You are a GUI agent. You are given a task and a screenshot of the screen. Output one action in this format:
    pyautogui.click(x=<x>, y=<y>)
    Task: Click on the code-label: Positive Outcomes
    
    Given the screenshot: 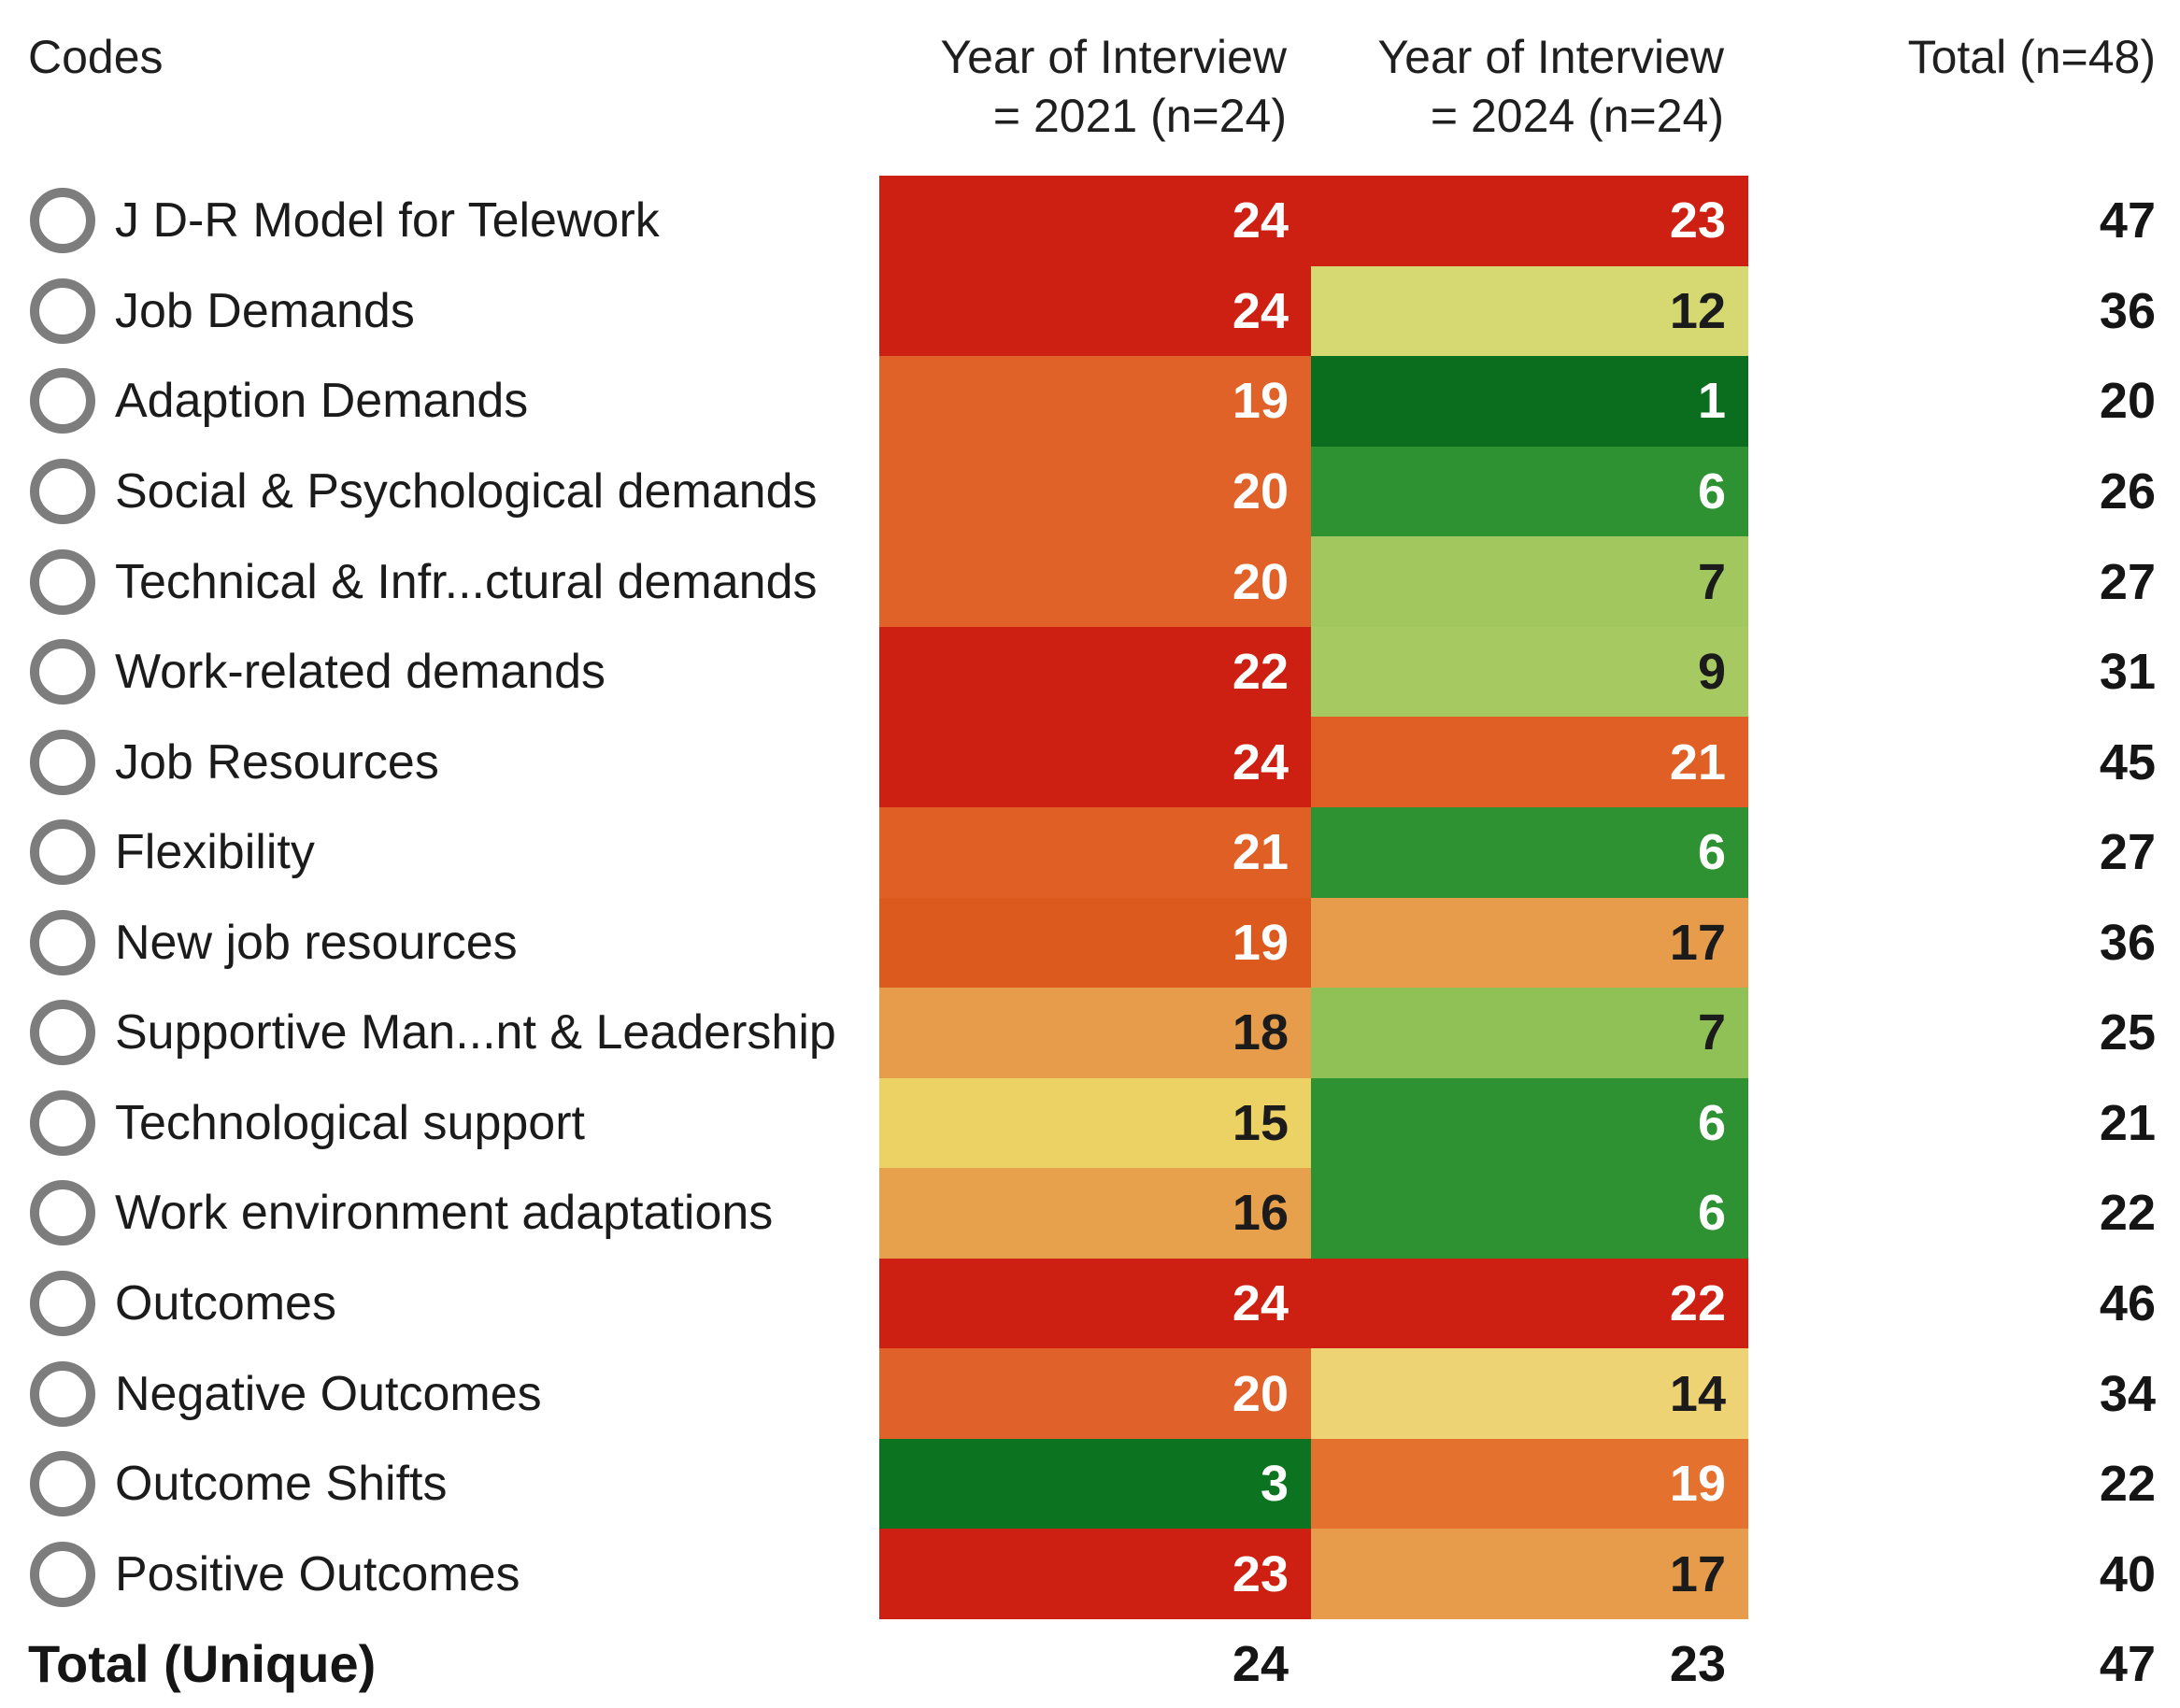 What is the action you would take?
    pyautogui.click(x=318, y=1574)
    